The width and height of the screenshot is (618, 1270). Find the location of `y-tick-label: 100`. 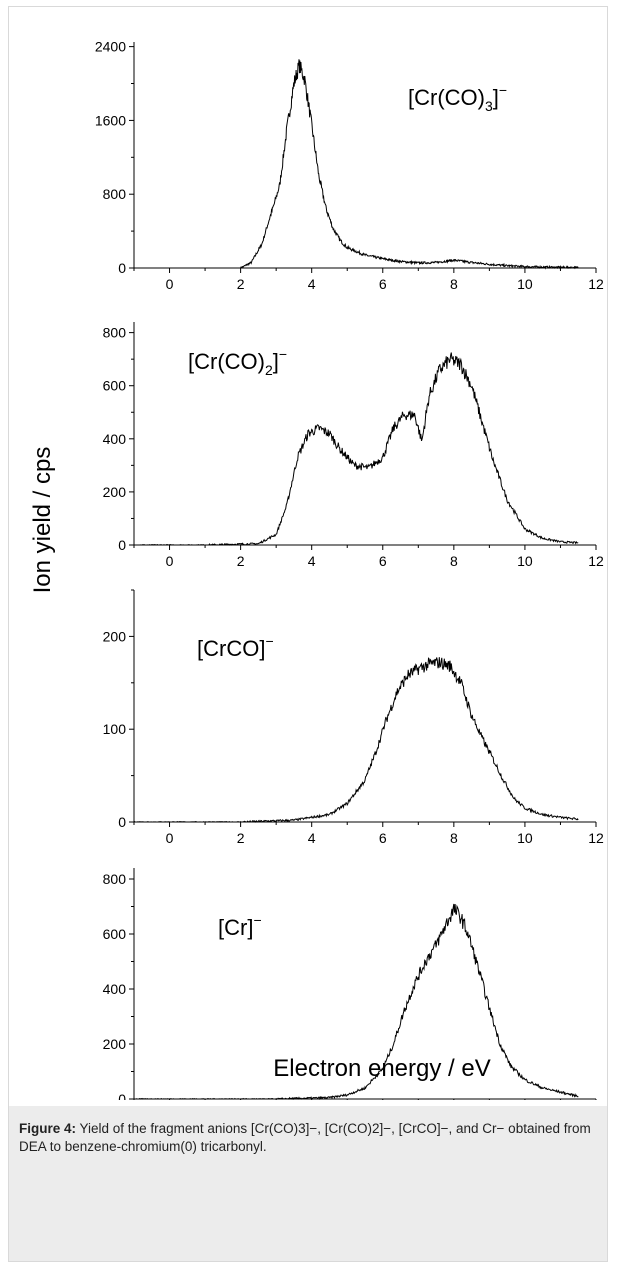

y-tick-label: 100 is located at coordinates (115, 729).